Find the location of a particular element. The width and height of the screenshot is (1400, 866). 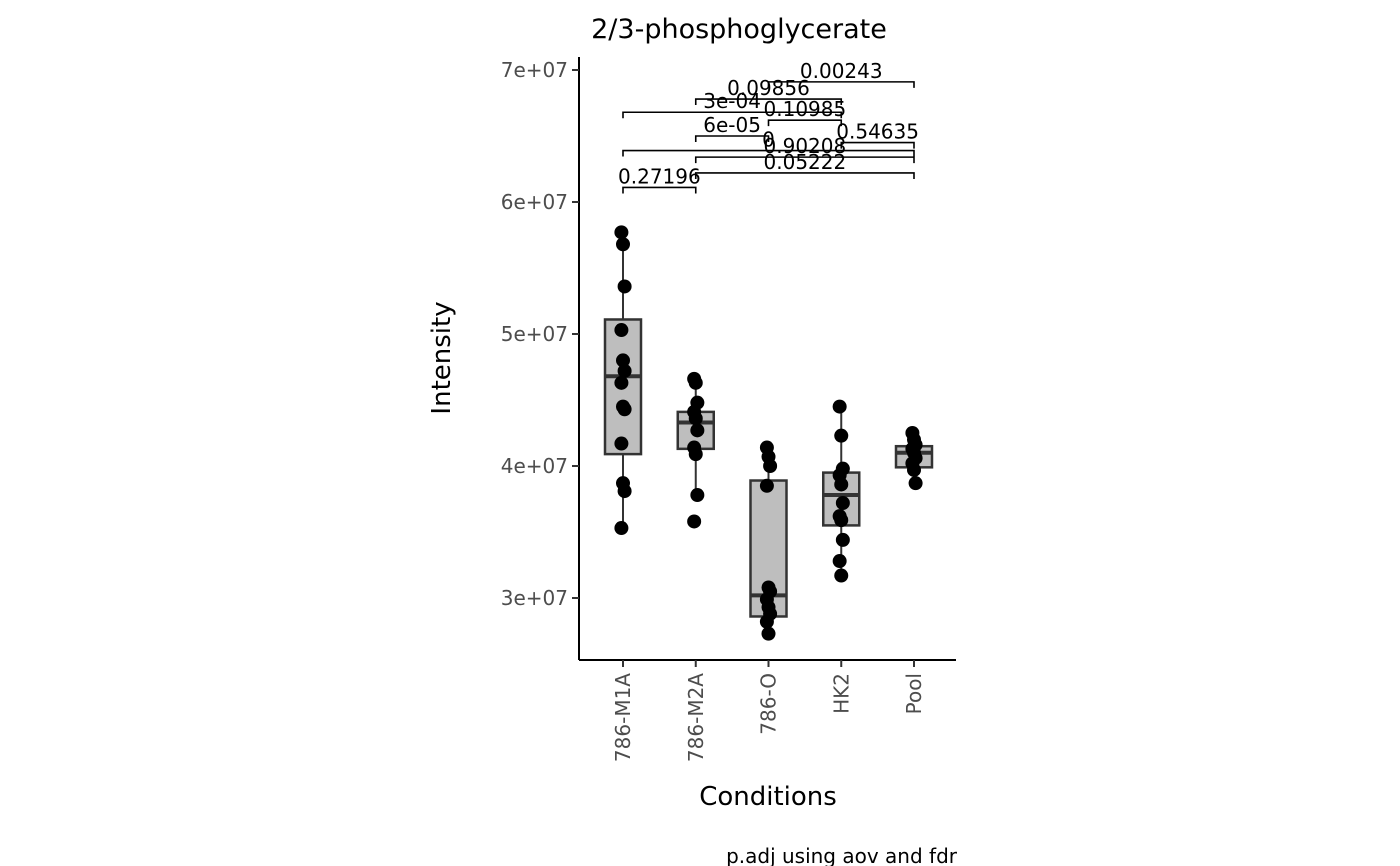

x-tick-label: 786-M2A is located at coordinates (696, 717).